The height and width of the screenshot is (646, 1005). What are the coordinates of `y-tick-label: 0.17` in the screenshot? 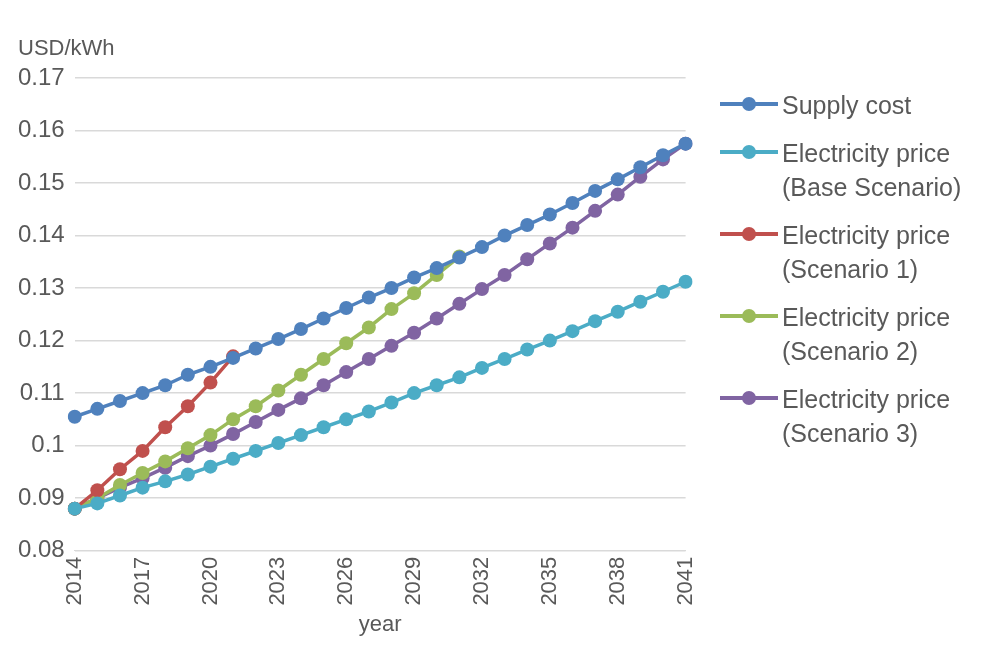 It's located at (41, 76).